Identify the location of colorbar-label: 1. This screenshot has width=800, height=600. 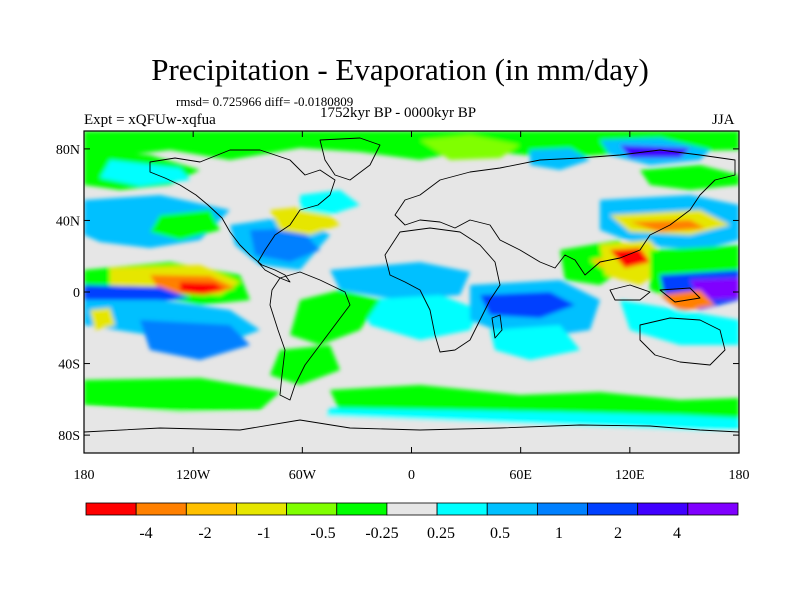
(559, 533).